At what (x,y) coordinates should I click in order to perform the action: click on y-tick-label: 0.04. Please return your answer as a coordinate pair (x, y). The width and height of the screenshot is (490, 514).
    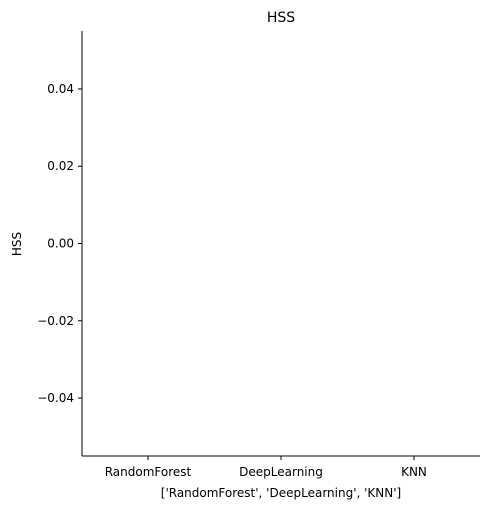
    Looking at the image, I should click on (60, 89).